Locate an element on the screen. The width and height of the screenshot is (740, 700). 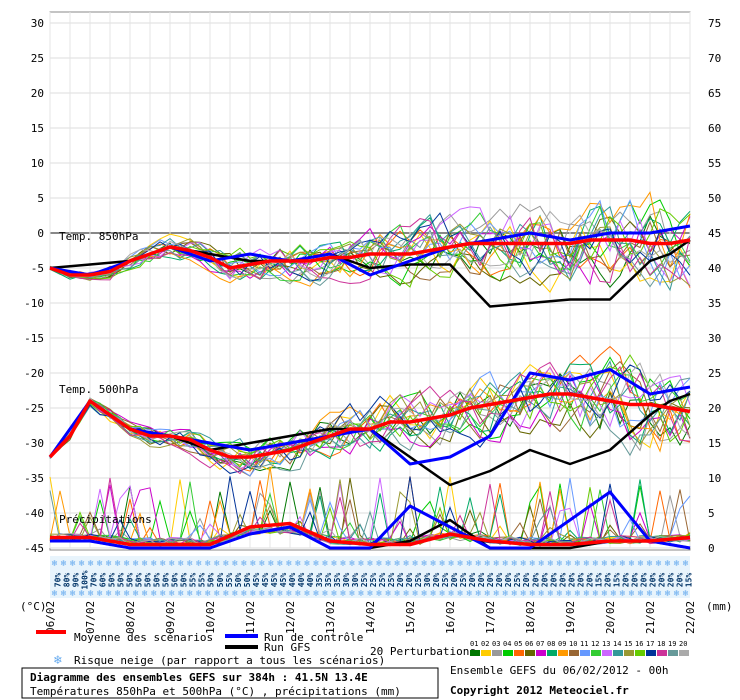
left-tick-label: 20 is located at coordinates (37, 93).